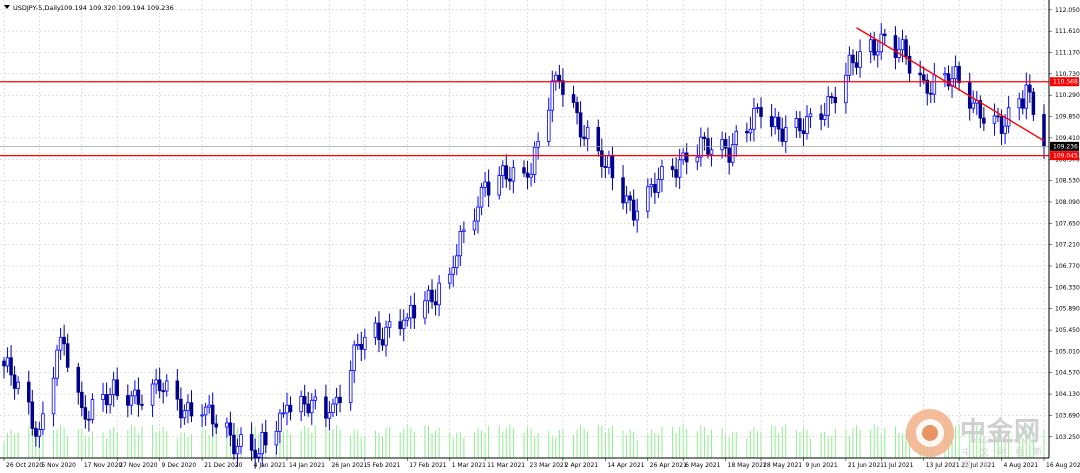 The height and width of the screenshot is (473, 1080). I want to click on price-tick-label: 104.570, so click(1067, 373).